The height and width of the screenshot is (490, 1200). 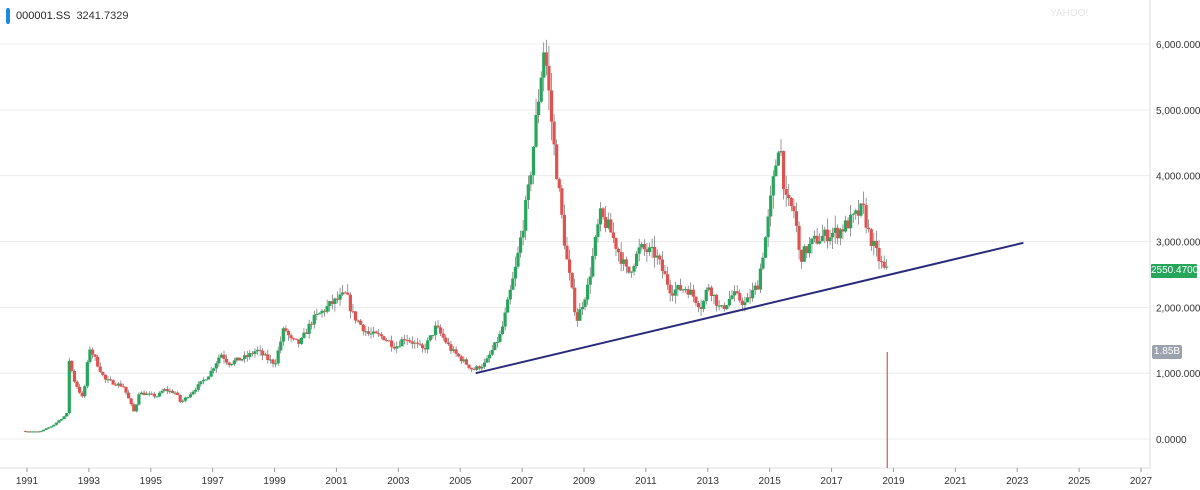 What do you see at coordinates (749, 308) in the screenshot?
I see `support-trendline` at bounding box center [749, 308].